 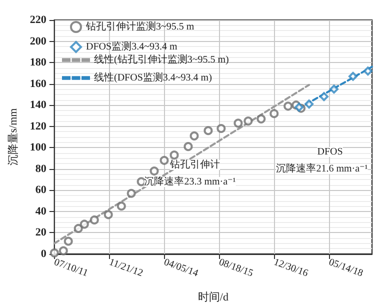 I want to click on y-axis-title: 沉降量s/mm, so click(x=14, y=137).